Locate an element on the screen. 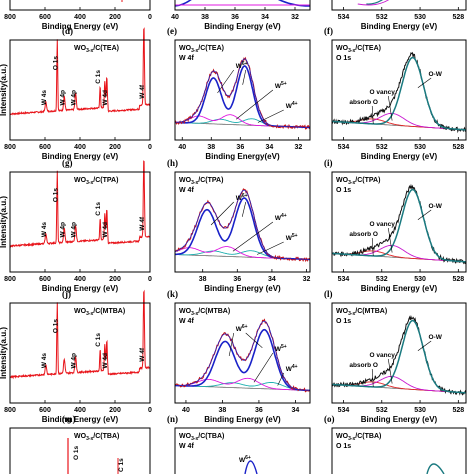  peak-label: W 4s is located at coordinates (44, 230).